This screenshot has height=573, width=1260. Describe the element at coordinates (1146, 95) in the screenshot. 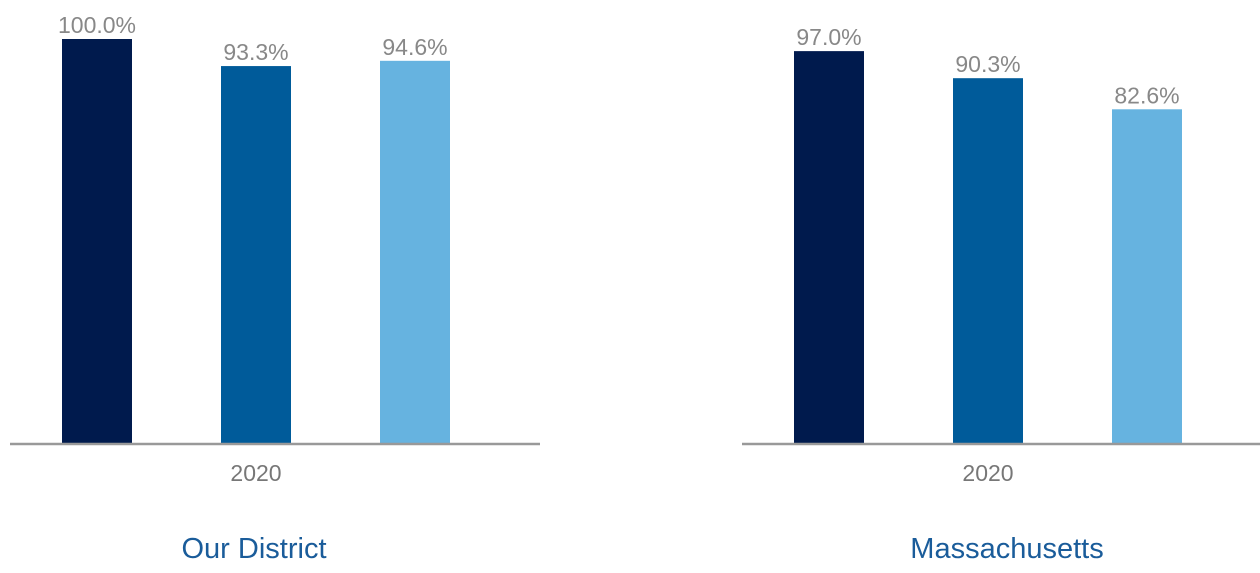

I see `data-label-massachusetts-3: 82.6%` at that location.